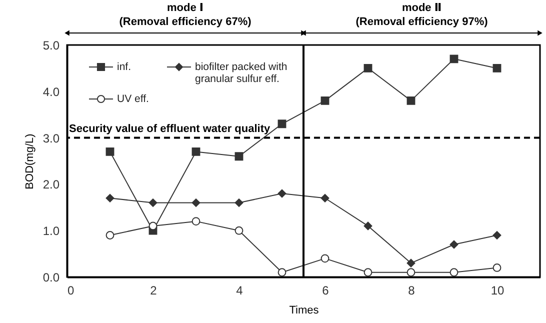  What do you see at coordinates (185, 8) in the screenshot?
I see `text: mode Ⅰ` at bounding box center [185, 8].